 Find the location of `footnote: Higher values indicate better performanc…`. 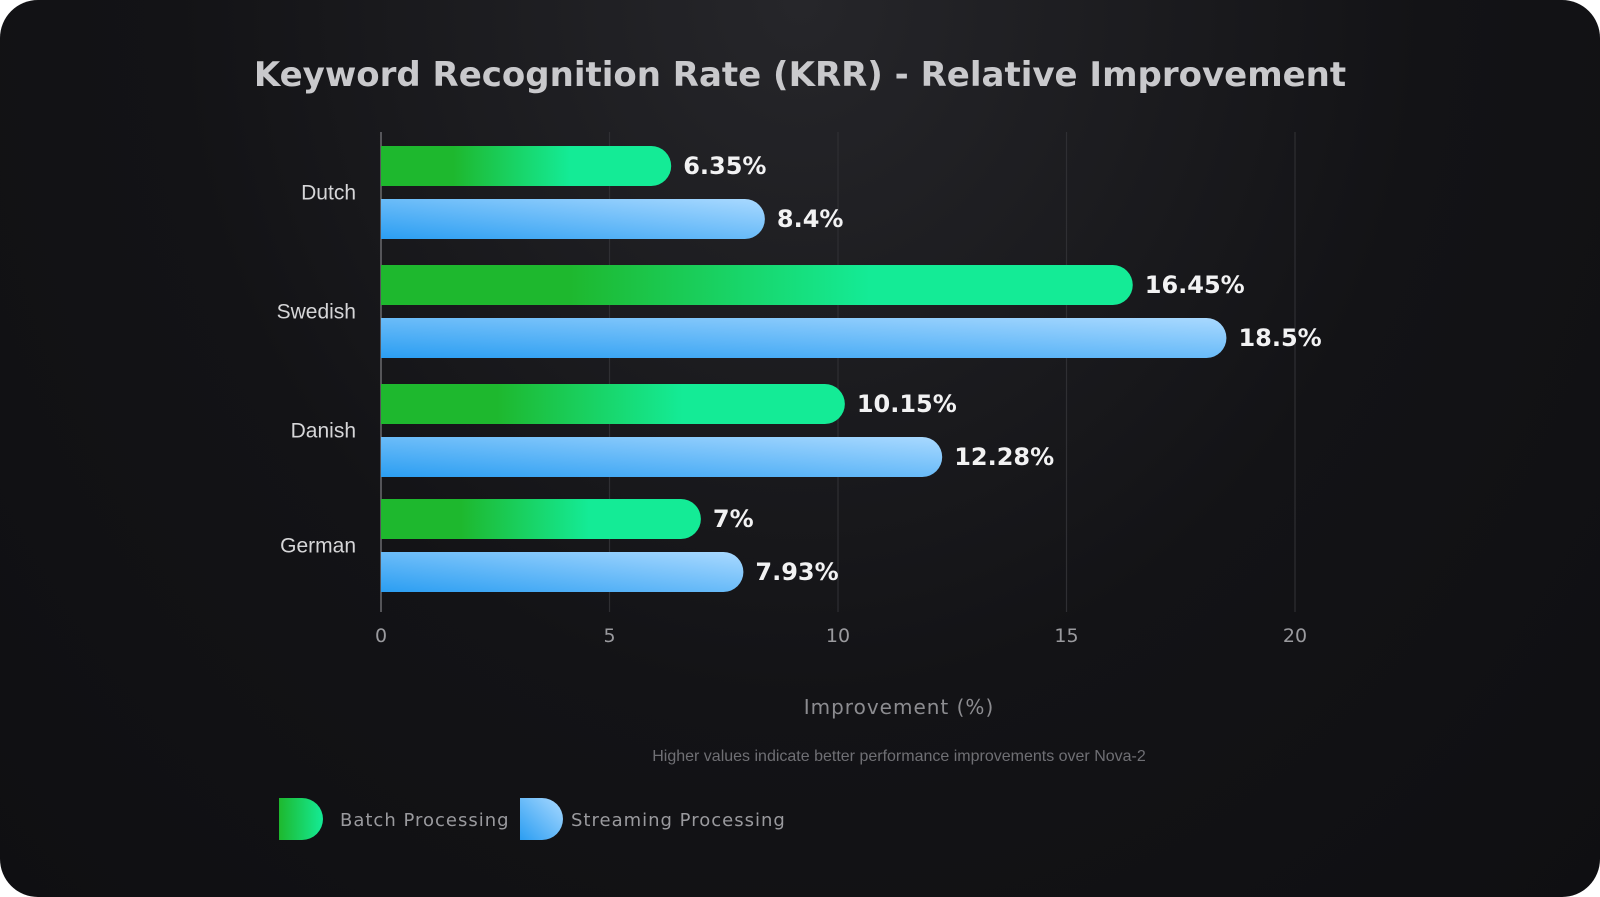

footnote: Higher values indicate better performanc… is located at coordinates (899, 756).